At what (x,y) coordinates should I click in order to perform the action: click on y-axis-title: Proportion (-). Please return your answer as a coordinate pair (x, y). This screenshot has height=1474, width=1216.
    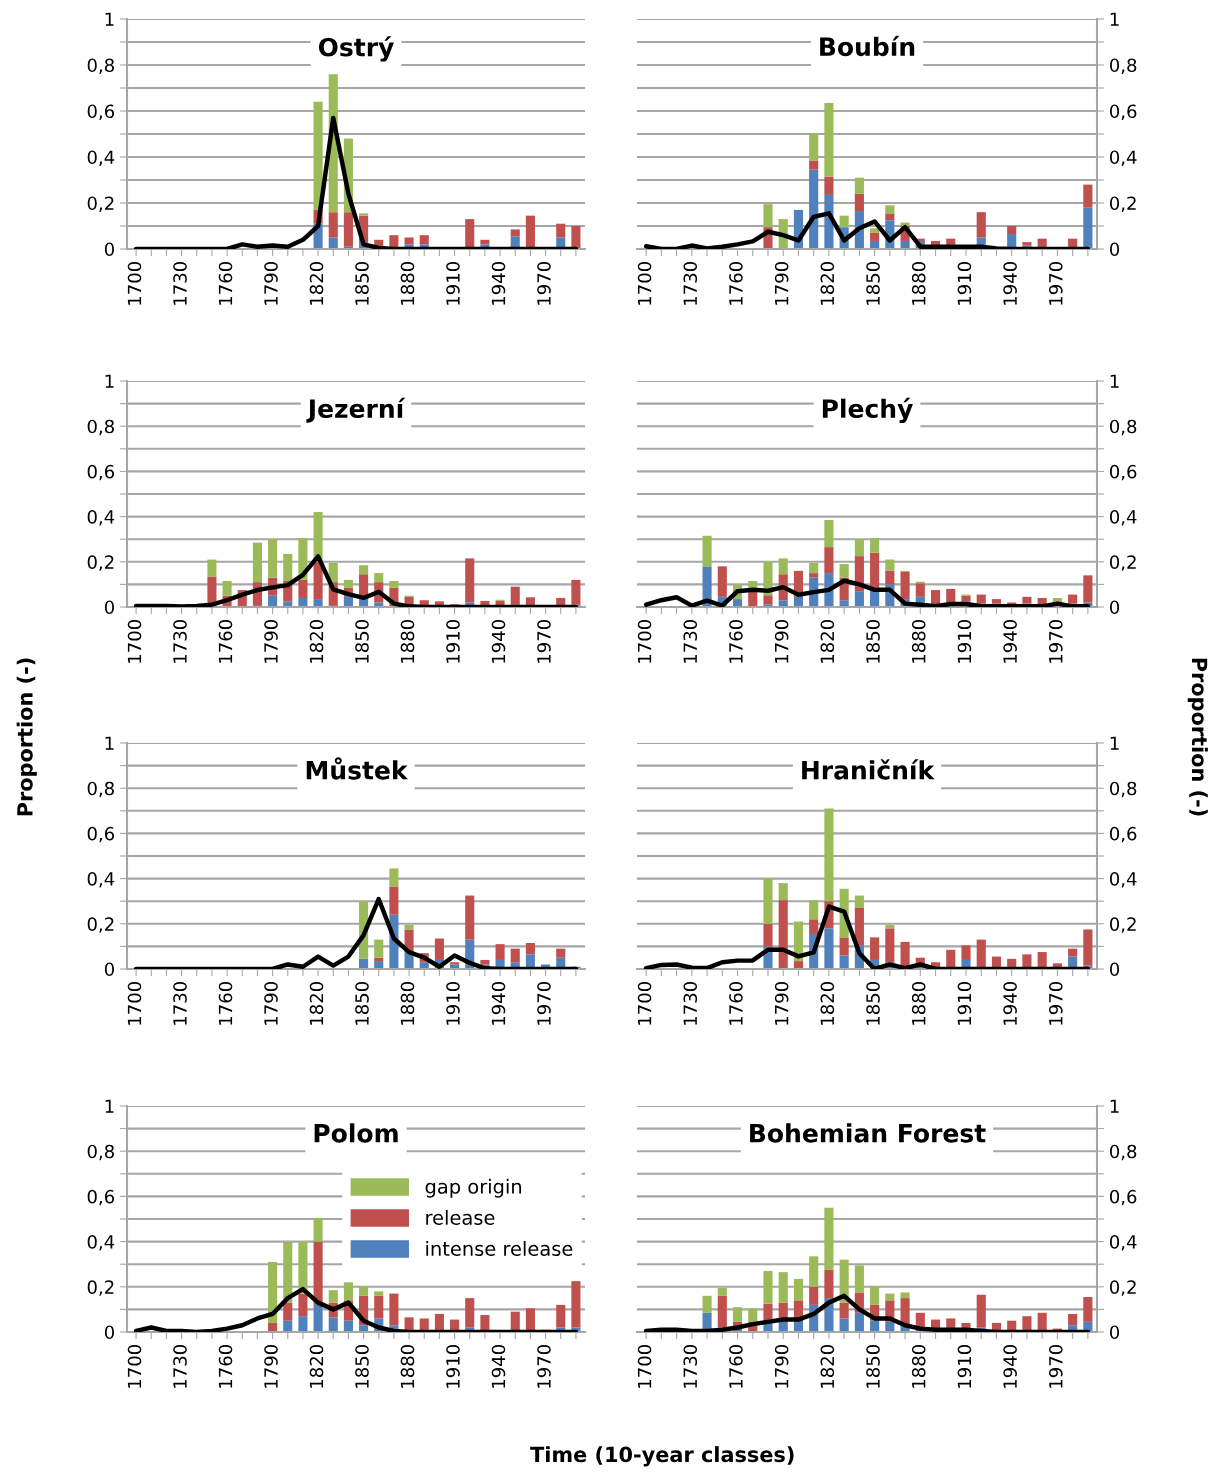
    Looking at the image, I should click on (26, 737).